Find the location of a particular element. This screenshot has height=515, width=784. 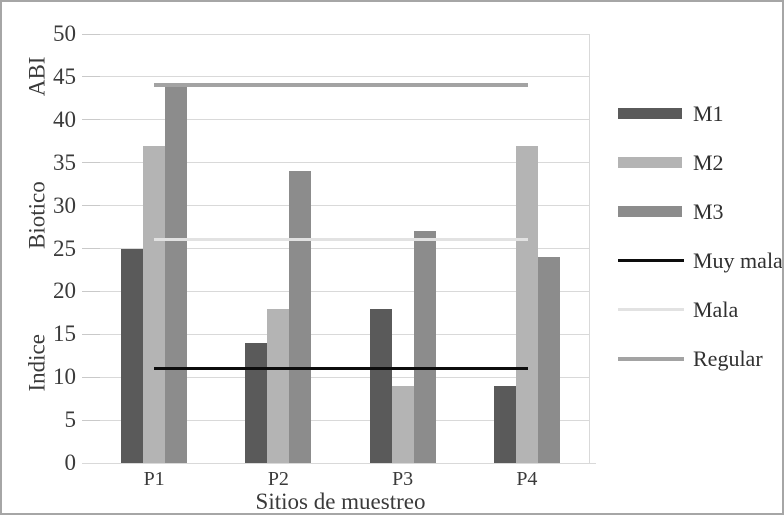

legend-label: M2 is located at coordinates (708, 162).